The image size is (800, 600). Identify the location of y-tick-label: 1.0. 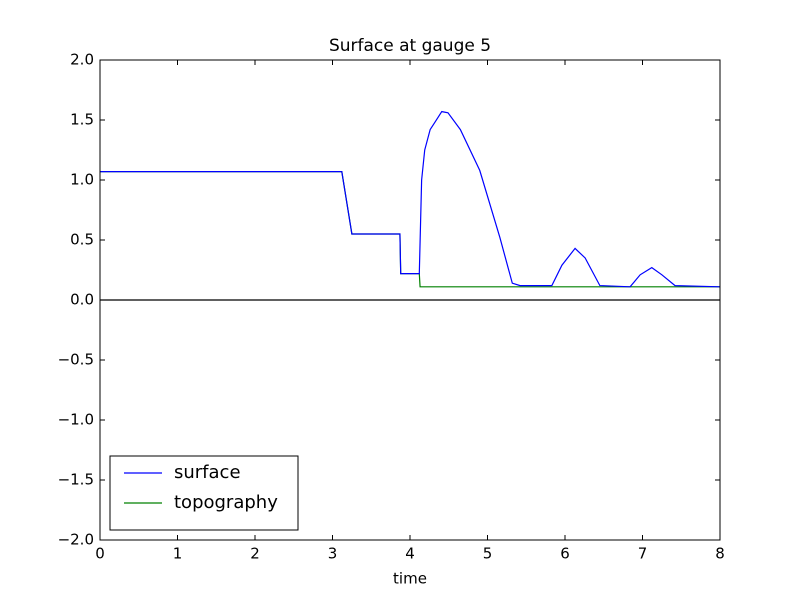
(82, 180).